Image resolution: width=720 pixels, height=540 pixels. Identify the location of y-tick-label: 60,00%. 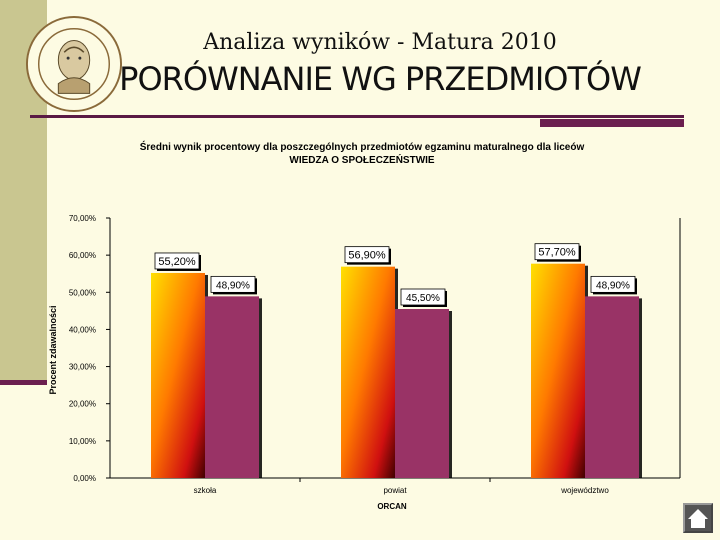
(82, 255).